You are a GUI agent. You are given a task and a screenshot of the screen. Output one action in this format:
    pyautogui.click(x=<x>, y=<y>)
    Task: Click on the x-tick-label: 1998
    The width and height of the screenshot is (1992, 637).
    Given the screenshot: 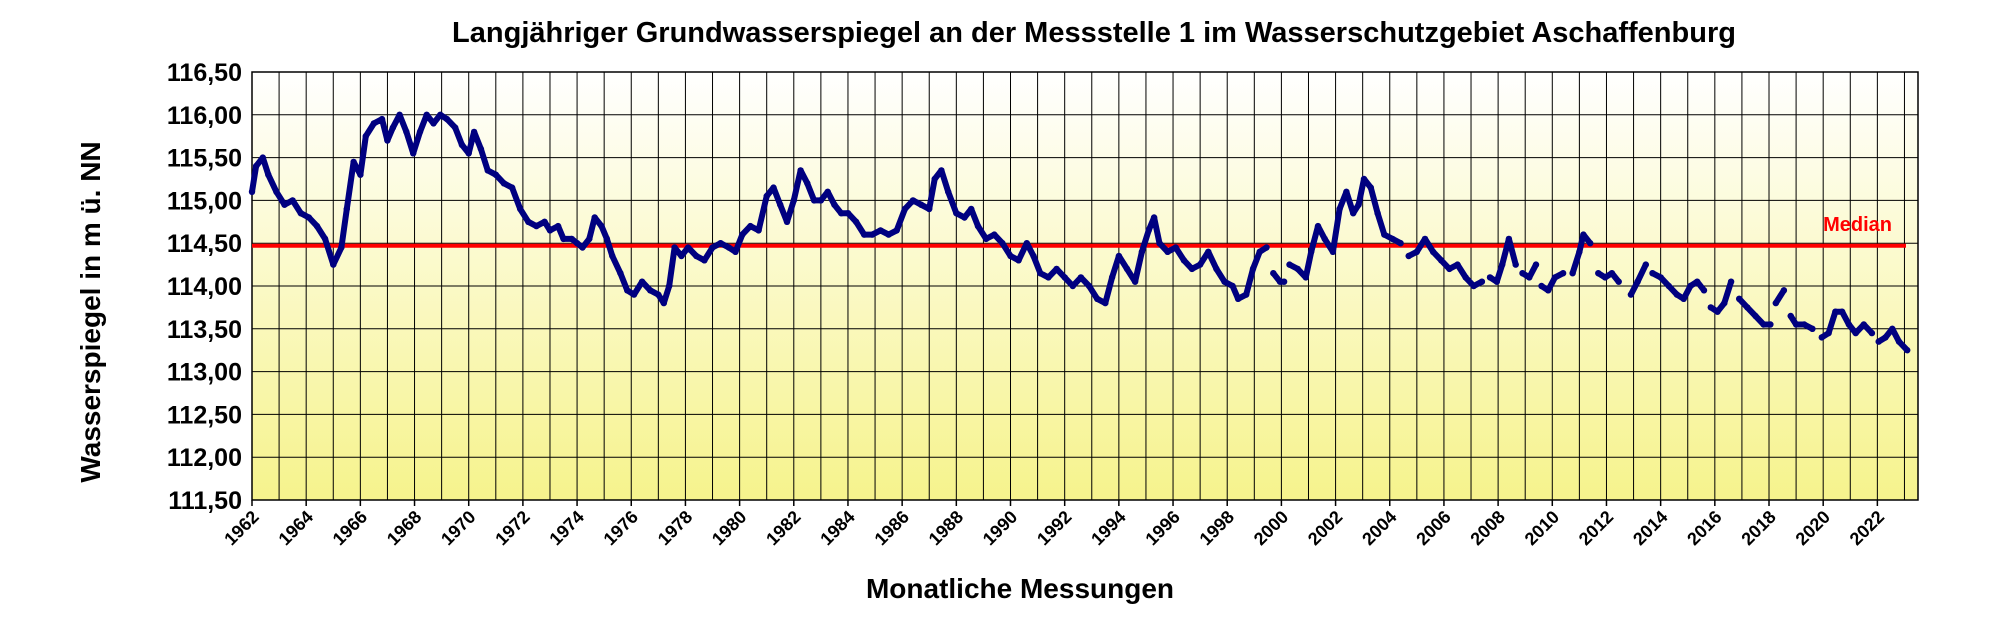 What is the action you would take?
    pyautogui.click(x=1217, y=528)
    